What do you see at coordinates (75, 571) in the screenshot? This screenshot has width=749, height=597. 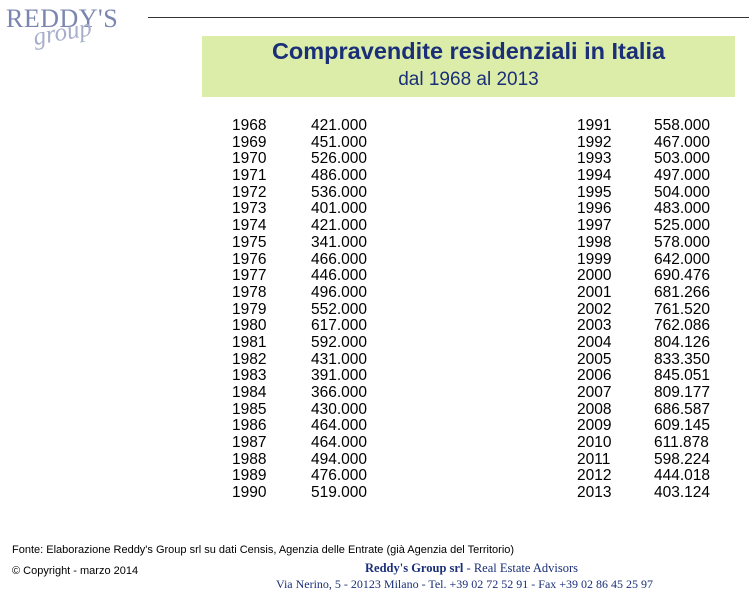 I see `copyright-note: © Copyright - marzo 2014` at bounding box center [75, 571].